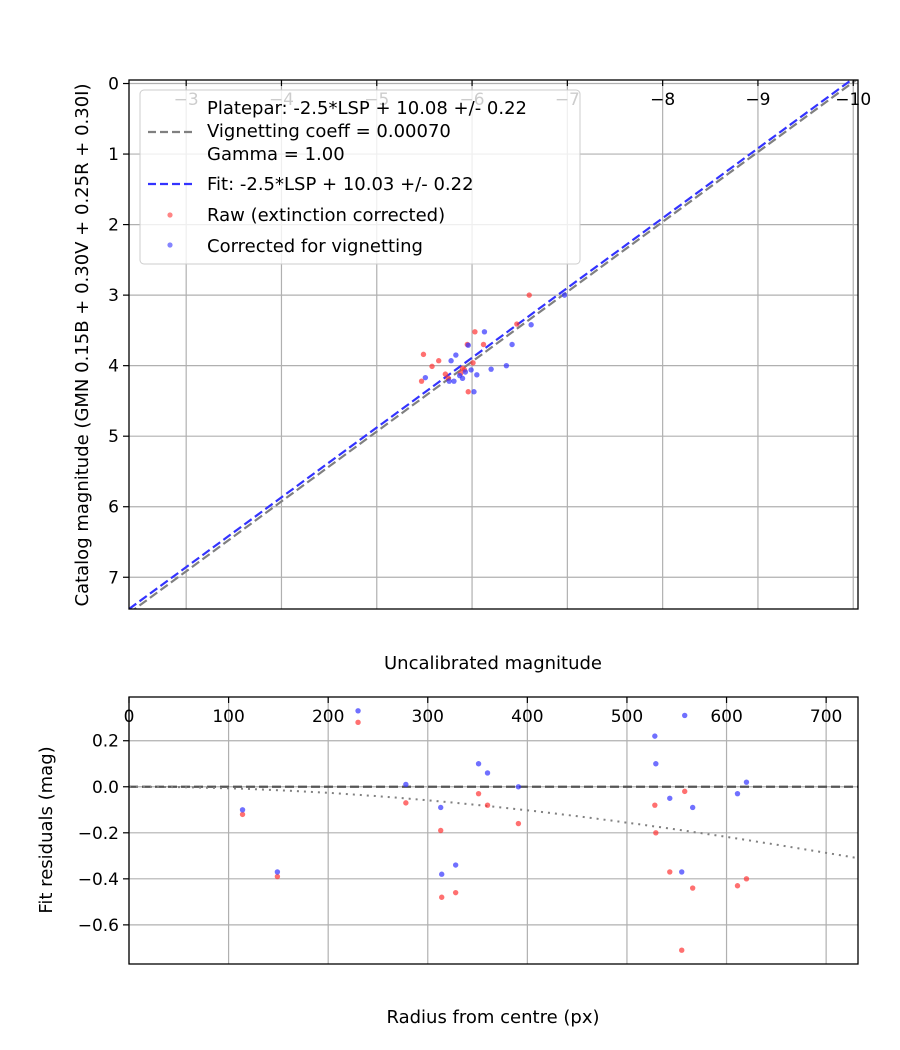  I want to click on bottom-x-axis-label: Radius from centre (px), so click(492, 1017).